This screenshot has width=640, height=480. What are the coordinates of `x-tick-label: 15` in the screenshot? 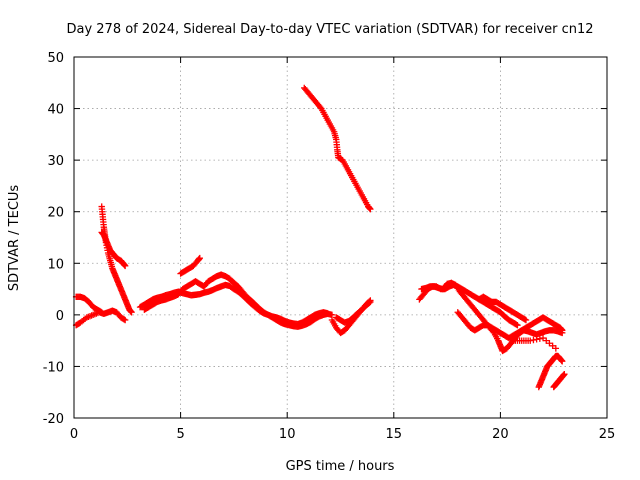 It's located at (394, 434).